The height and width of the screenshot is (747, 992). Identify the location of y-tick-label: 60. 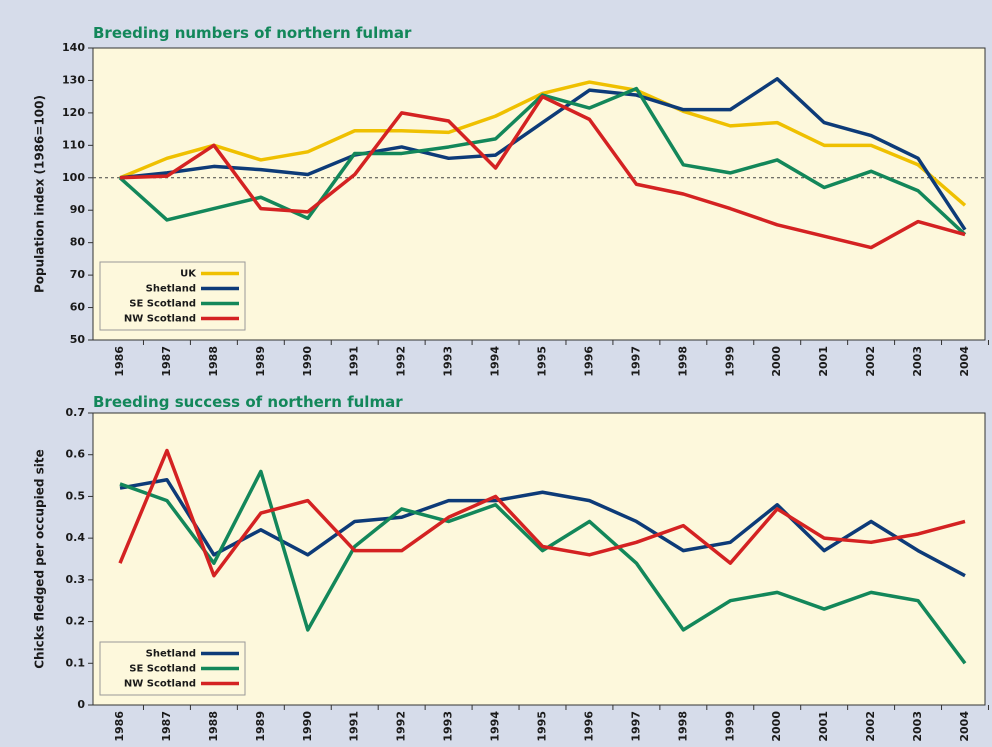
(78, 307).